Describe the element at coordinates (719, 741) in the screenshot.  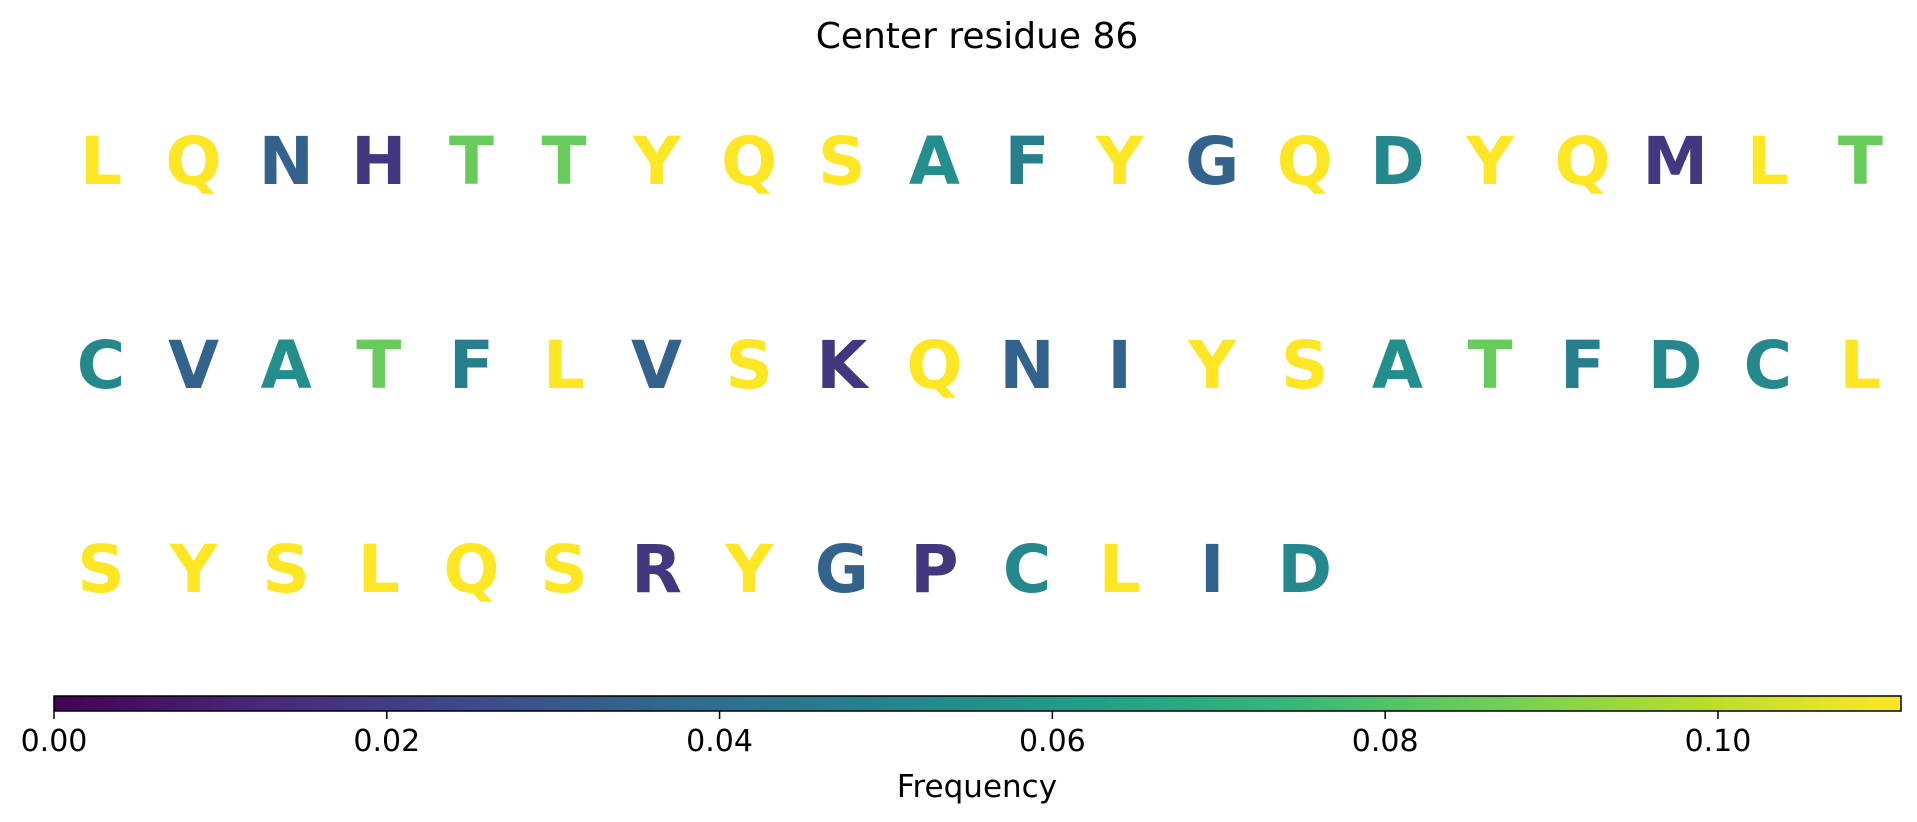
I see `colorbar-tick-label: 0.04` at that location.